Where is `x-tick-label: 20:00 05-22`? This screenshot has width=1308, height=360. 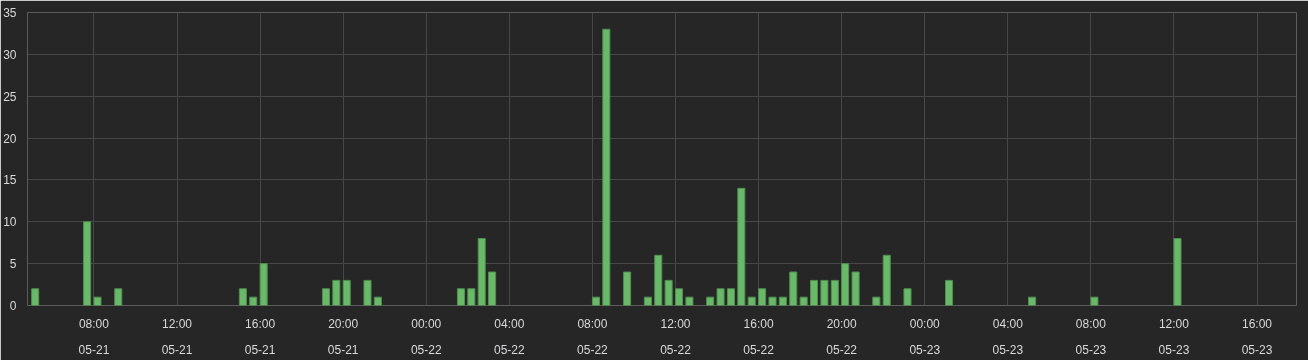 x-tick-label: 20:00 05-22 is located at coordinates (842, 337).